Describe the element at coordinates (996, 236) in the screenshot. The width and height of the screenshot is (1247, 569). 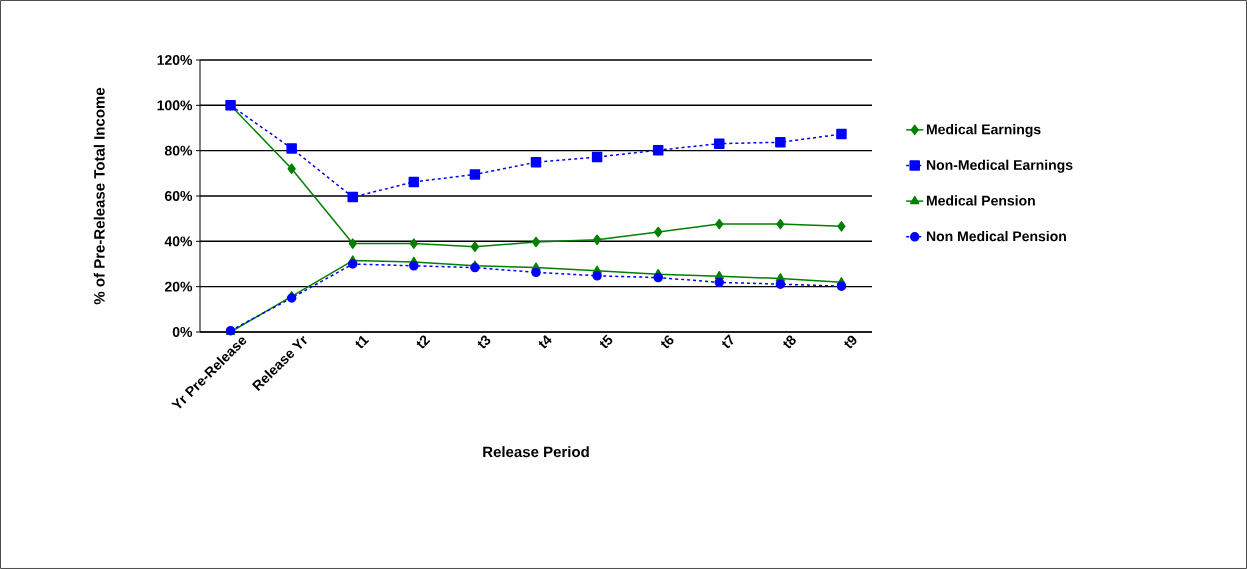
I see `legend-label: Non Medical Pension` at that location.